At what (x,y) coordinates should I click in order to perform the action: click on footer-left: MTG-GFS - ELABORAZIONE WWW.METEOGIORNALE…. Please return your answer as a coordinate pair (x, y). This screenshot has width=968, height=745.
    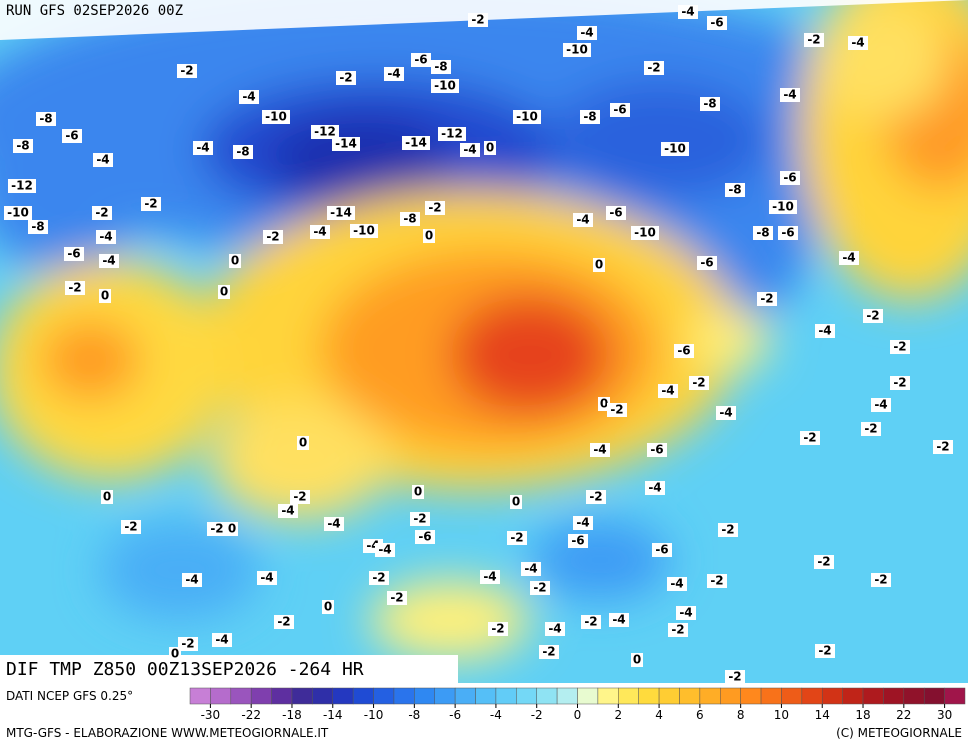
    Looking at the image, I should click on (167, 733).